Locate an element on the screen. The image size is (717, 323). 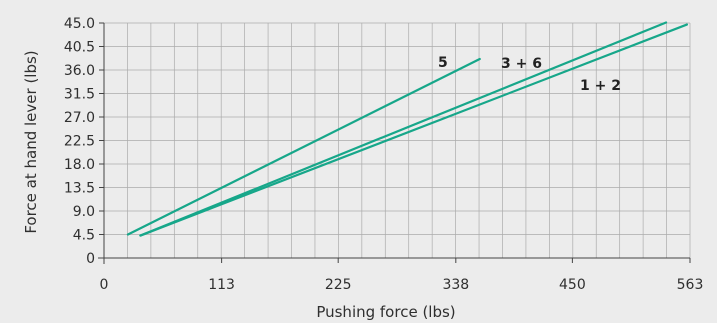
y-tick-label: 13.5 is located at coordinates (79, 189).